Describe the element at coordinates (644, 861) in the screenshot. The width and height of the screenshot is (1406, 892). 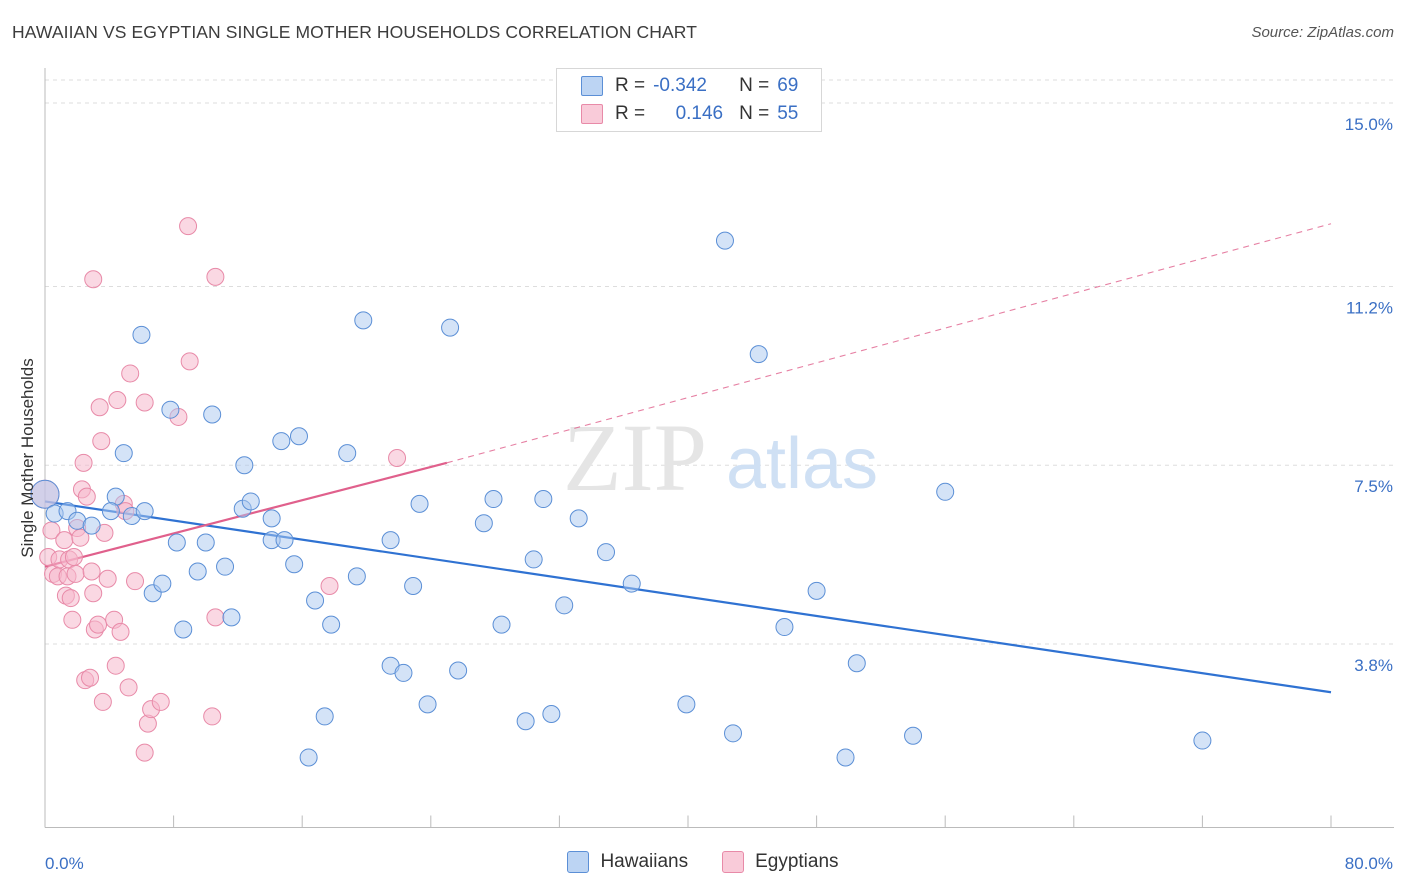
I see `legend-label-hawaiians: Hawaiians` at that location.